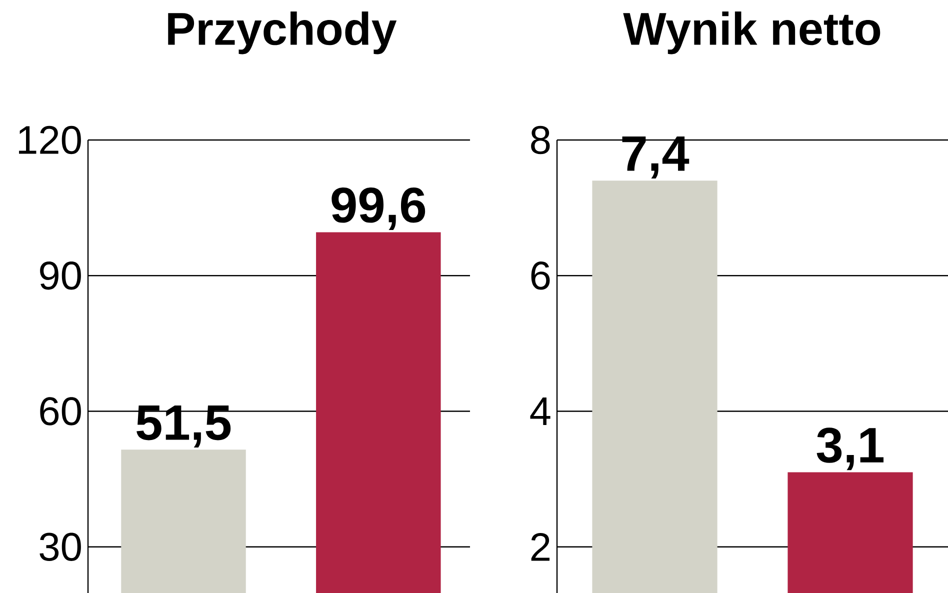 This screenshot has width=948, height=593. Describe the element at coordinates (540, 546) in the screenshot. I see `y-tick-label: 2` at that location.